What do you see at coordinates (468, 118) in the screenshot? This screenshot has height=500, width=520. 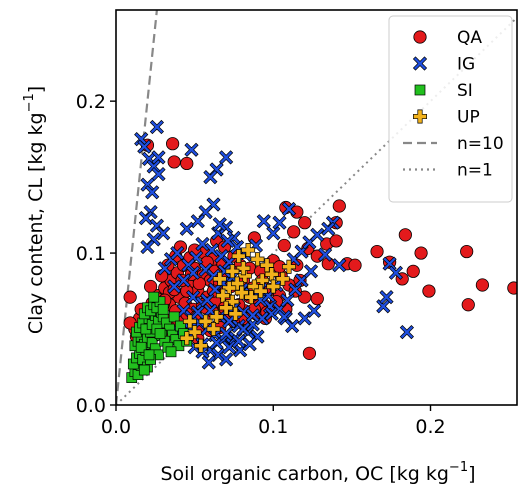 I see `legend-label: UP` at bounding box center [468, 118].